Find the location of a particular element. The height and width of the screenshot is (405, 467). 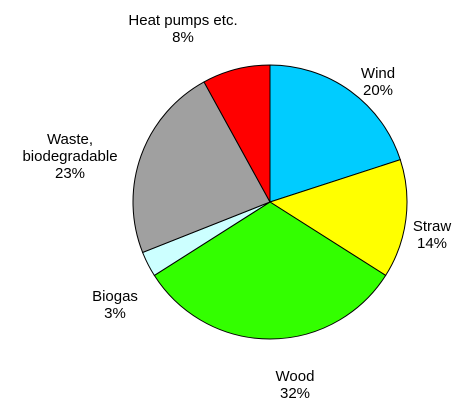

slice-label: Wind 20% is located at coordinates (378, 82).